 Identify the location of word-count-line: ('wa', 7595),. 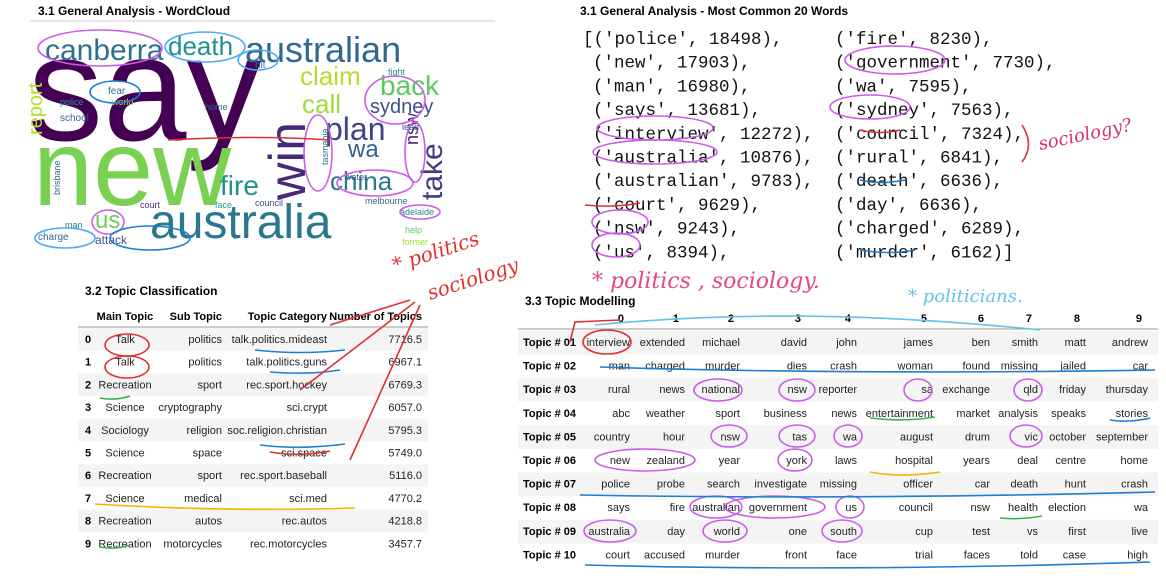
(903, 87).